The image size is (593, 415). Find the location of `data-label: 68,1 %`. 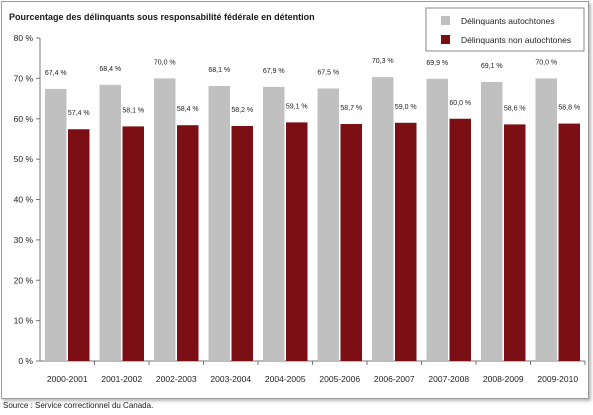

data-label: 68,1 % is located at coordinates (219, 70).